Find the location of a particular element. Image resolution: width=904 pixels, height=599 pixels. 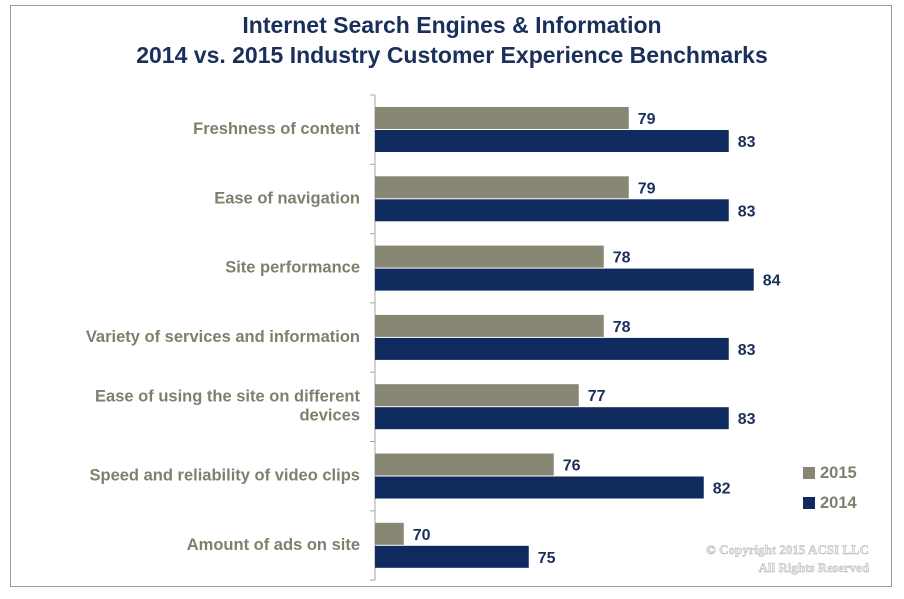

category-label-line: Site performance is located at coordinates (292, 268).